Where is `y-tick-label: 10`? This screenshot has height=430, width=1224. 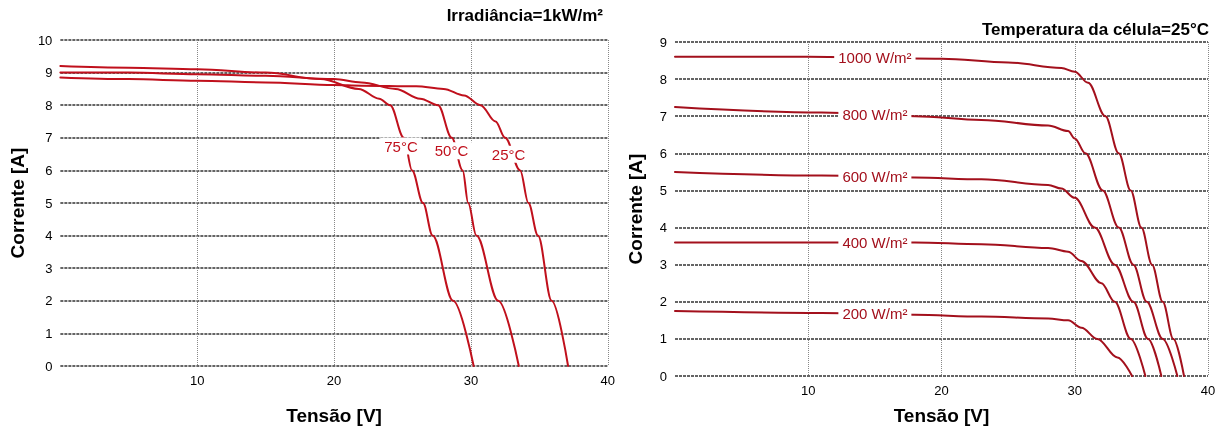 y-tick-label: 10 is located at coordinates (45, 40).